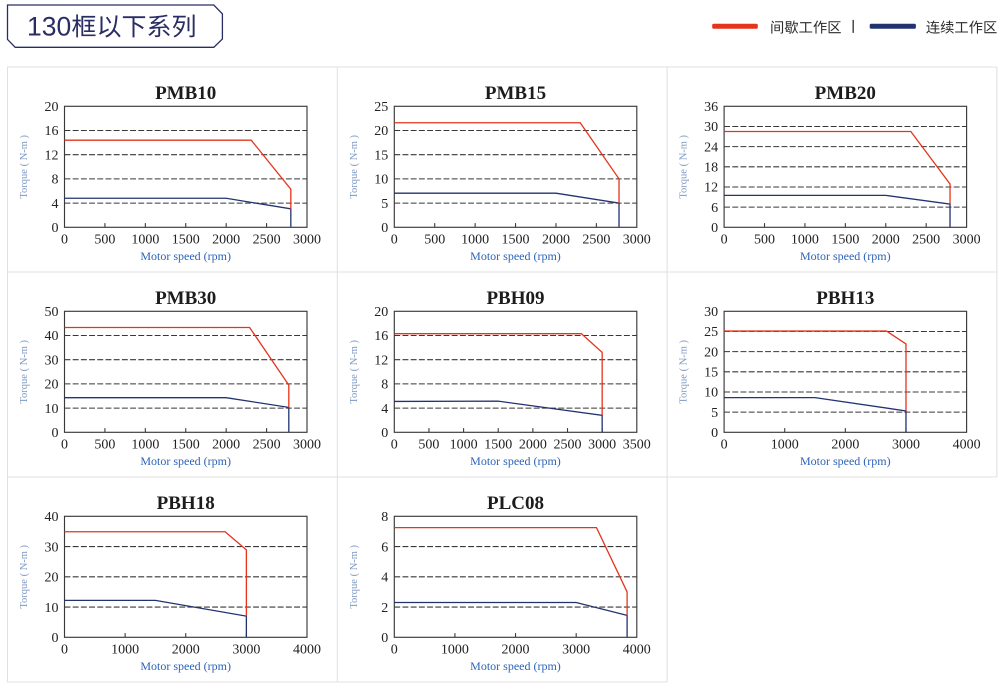  Describe the element at coordinates (711, 332) in the screenshot. I see `svg-text: 25` at that location.